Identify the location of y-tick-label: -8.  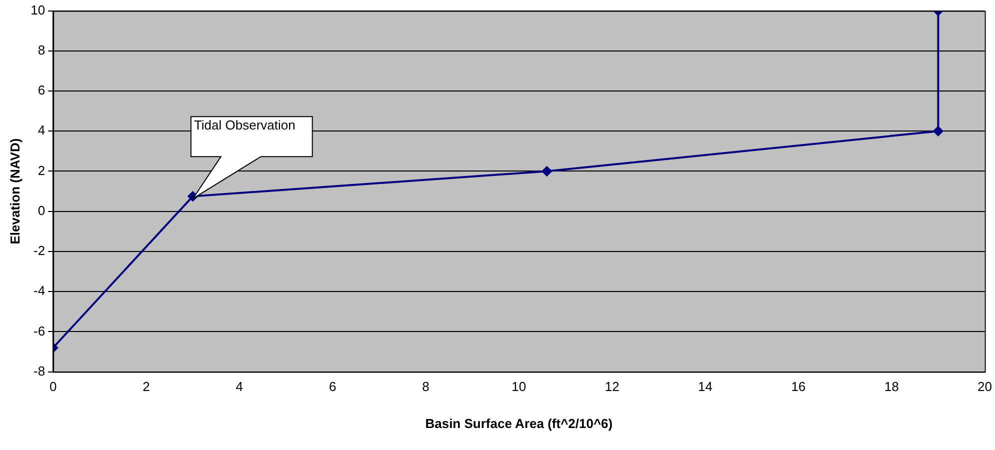
(39, 370).